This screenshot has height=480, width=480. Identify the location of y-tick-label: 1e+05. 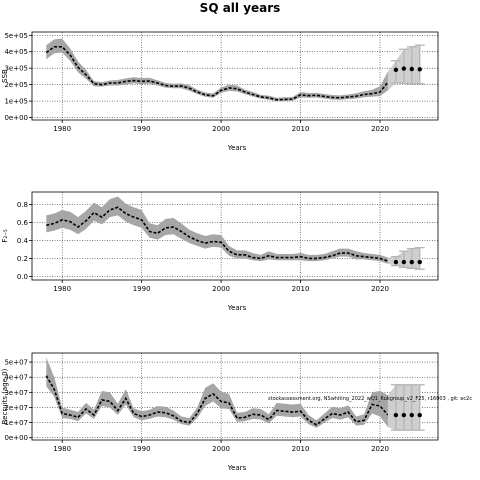
(16, 102).